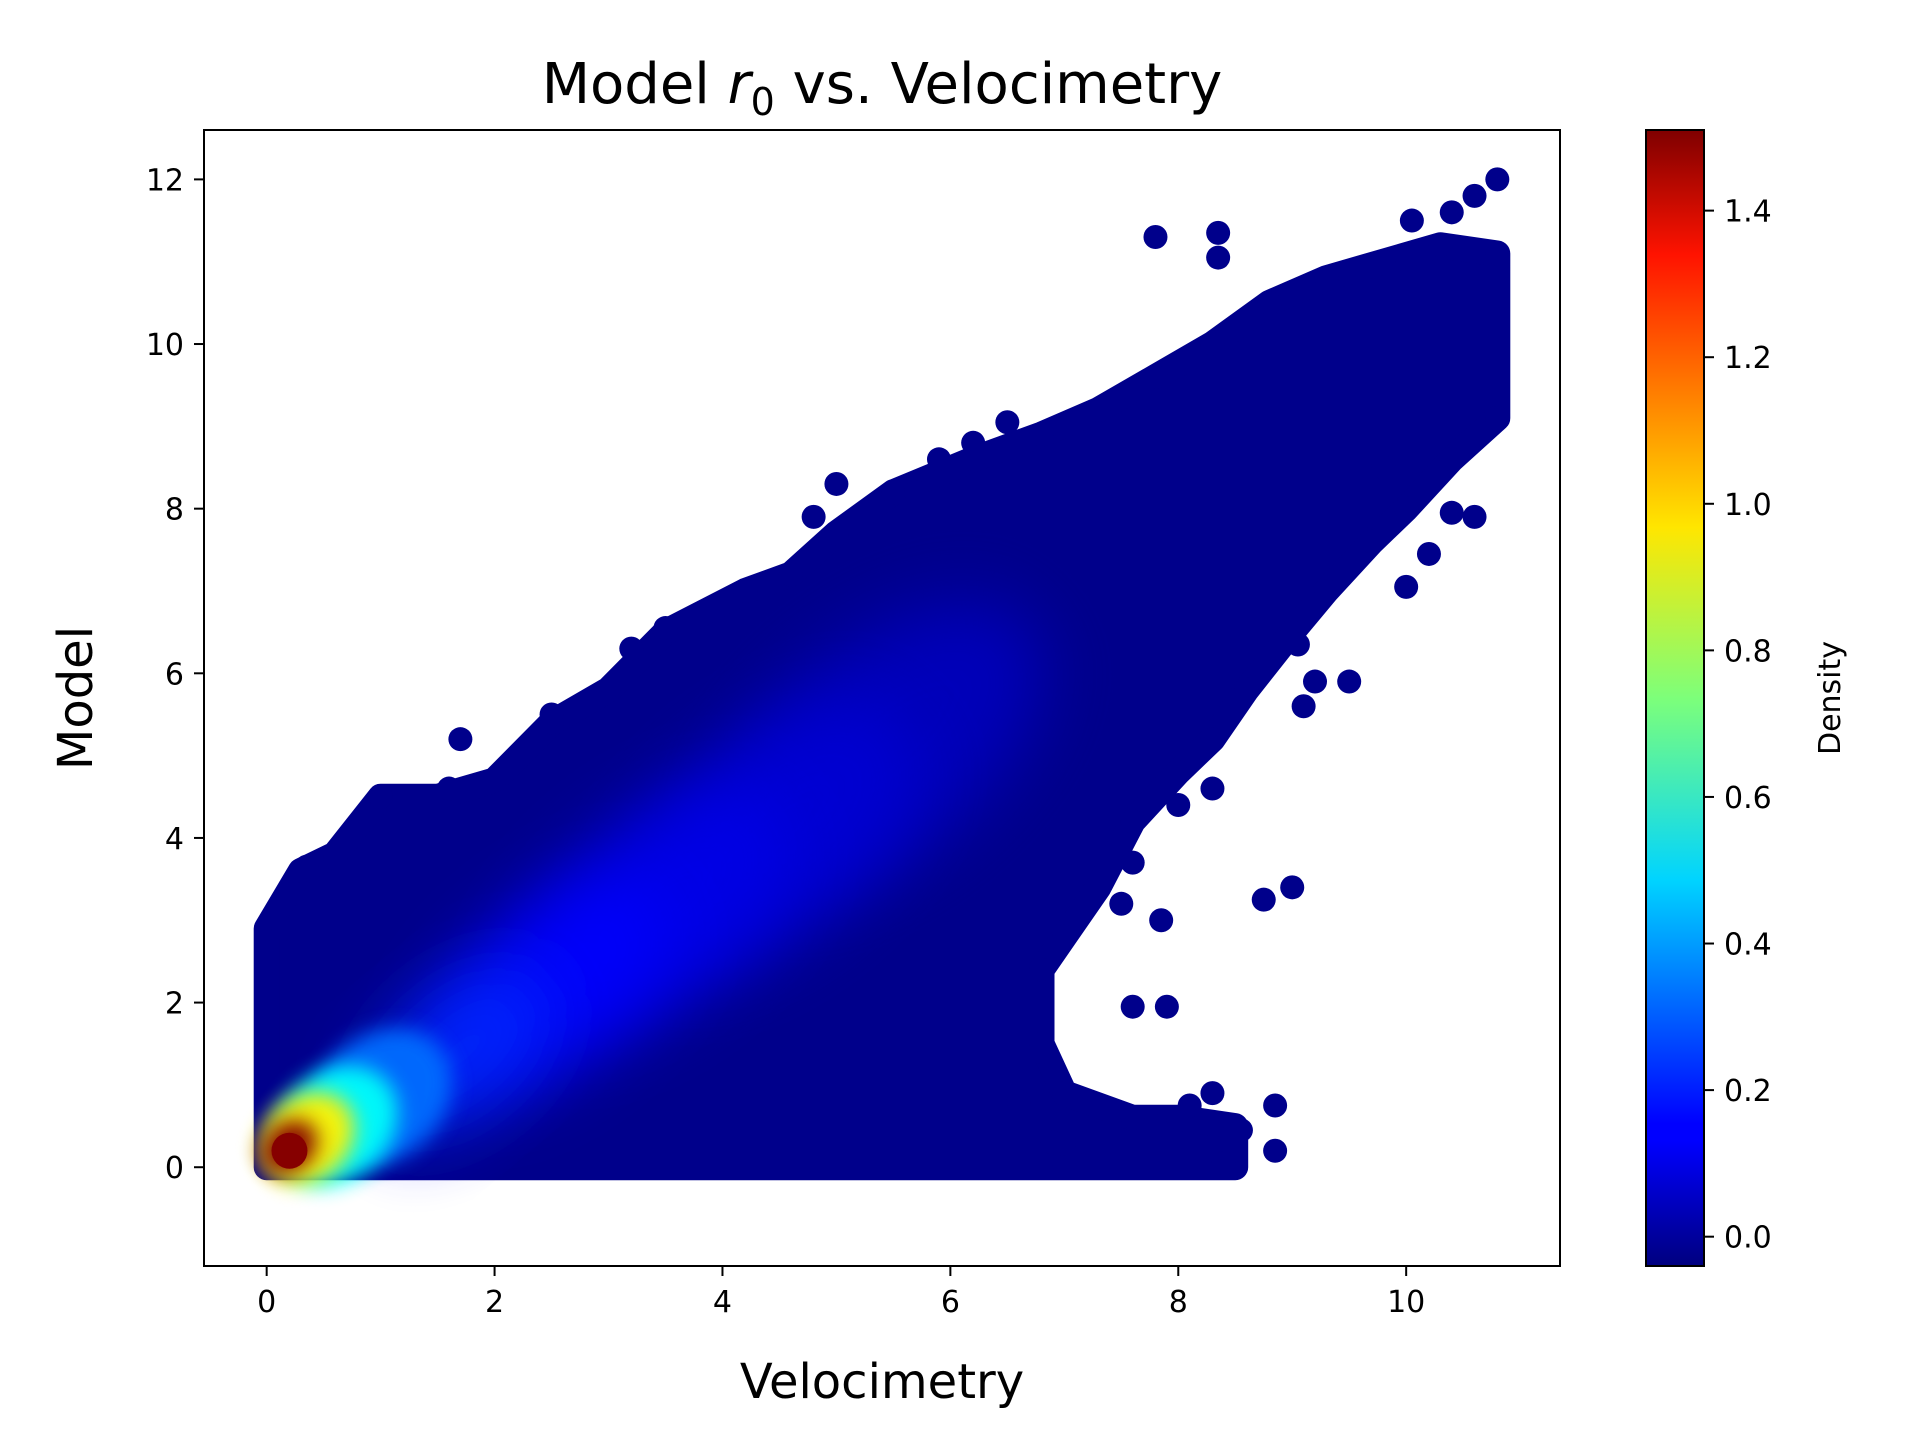 This screenshot has width=1920, height=1444. I want to click on y-tick-label: 4, so click(174, 839).